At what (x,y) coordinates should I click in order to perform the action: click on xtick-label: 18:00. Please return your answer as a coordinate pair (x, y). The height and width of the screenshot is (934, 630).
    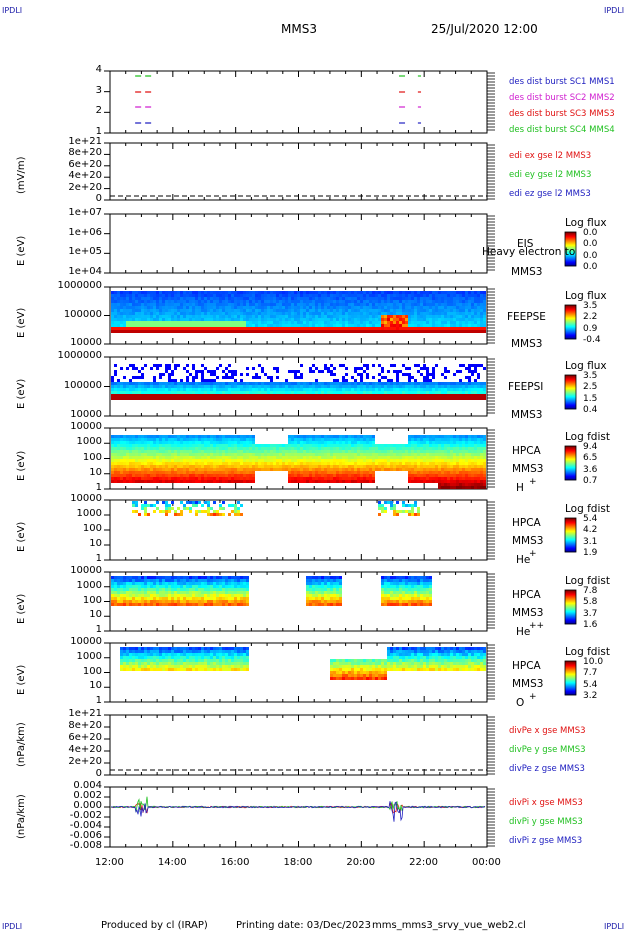
    Looking at the image, I should click on (298, 862).